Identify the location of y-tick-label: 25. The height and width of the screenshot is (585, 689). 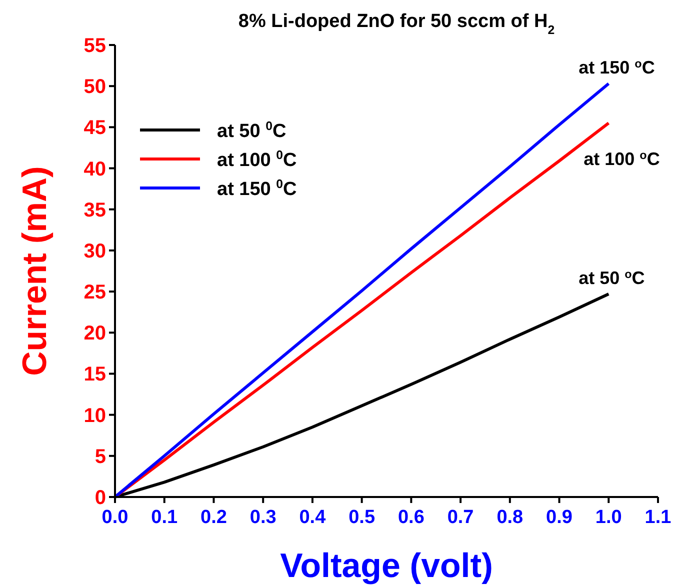
(95, 293).